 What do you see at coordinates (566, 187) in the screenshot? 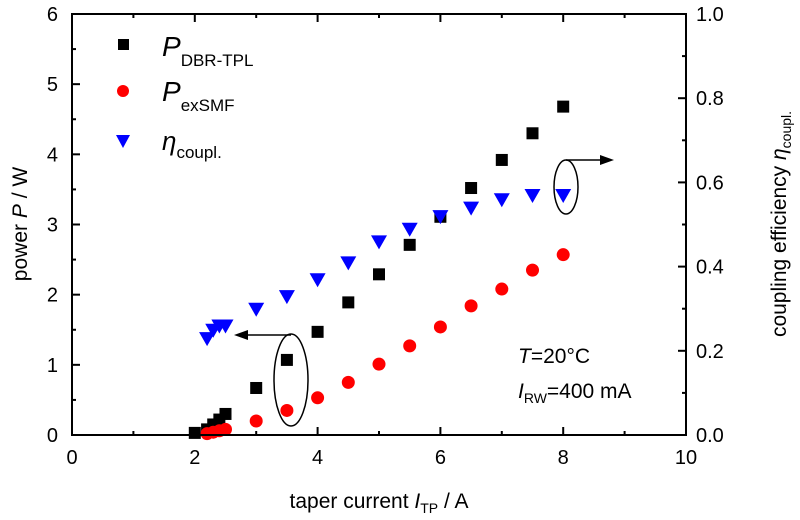
I see `right-axis-ellipse` at bounding box center [566, 187].